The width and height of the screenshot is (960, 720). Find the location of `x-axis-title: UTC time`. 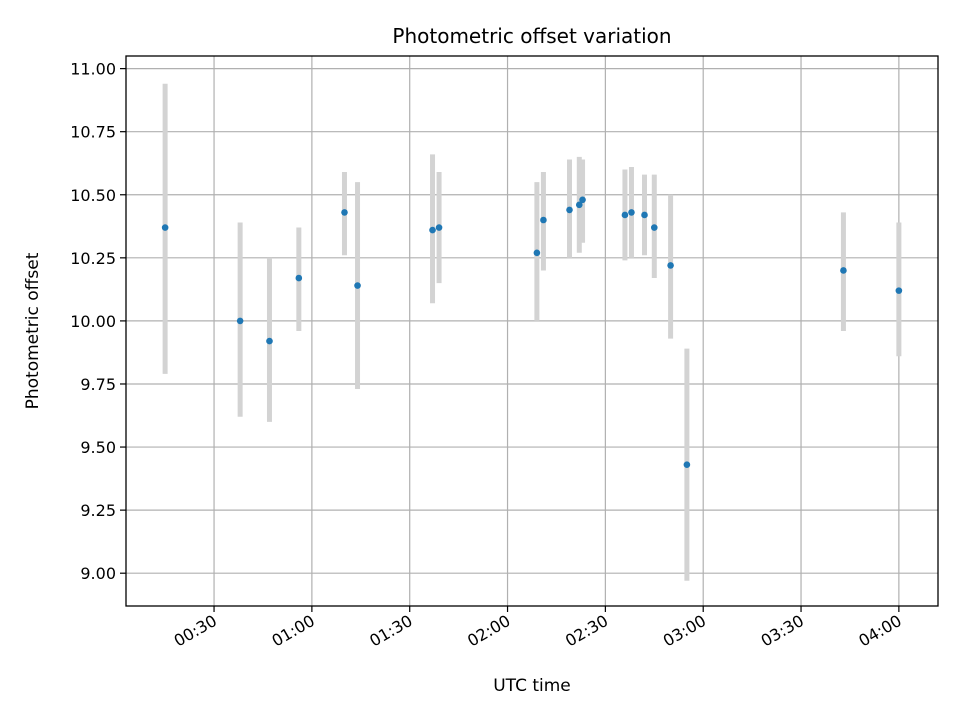

x-axis-title: UTC time is located at coordinates (532, 686).